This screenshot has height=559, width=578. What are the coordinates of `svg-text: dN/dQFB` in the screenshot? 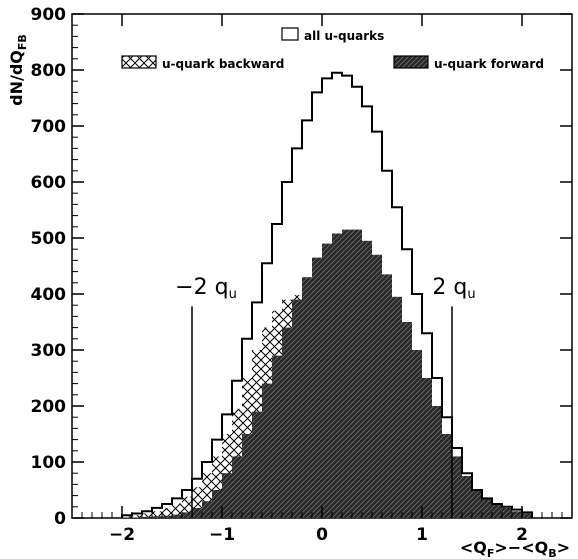 It's located at (18, 70).